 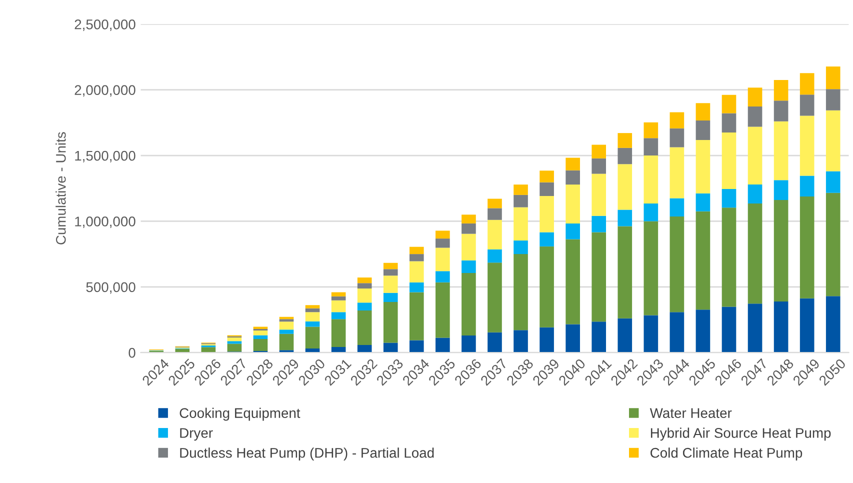 What do you see at coordinates (740, 434) in the screenshot?
I see `legend-label: Hybrid Air Source Heat Pump` at bounding box center [740, 434].